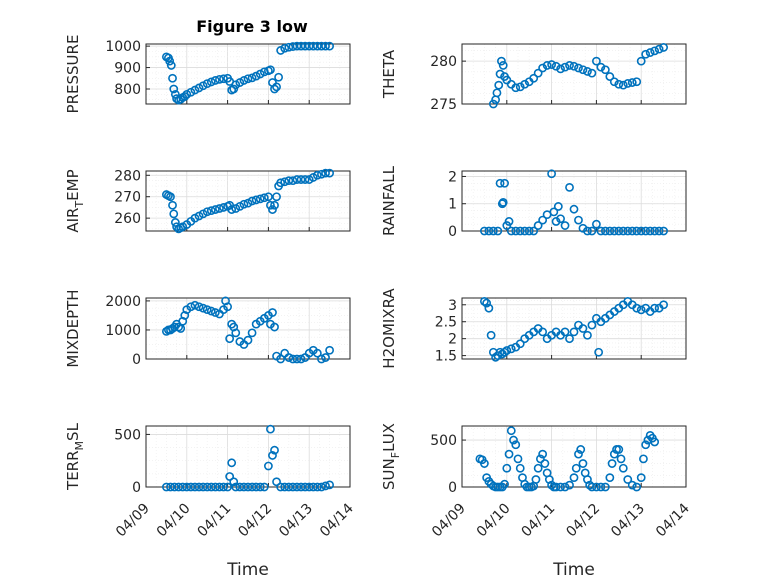 This screenshot has width=778, height=583. What do you see at coordinates (573, 570) in the screenshot?
I see `x-axis-label: Time` at bounding box center [573, 570].